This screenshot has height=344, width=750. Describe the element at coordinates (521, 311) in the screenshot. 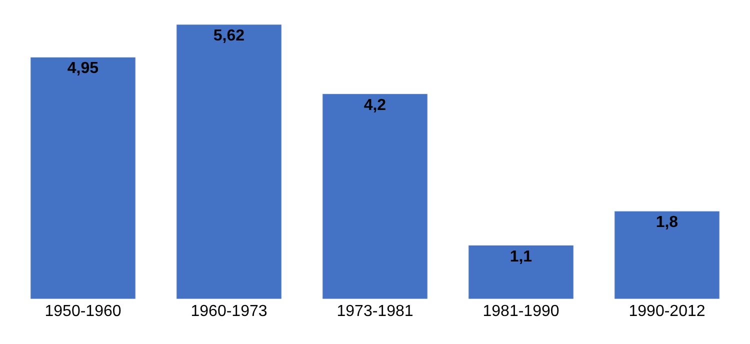

I see `x-tick-label: 1981-1990` at that location.